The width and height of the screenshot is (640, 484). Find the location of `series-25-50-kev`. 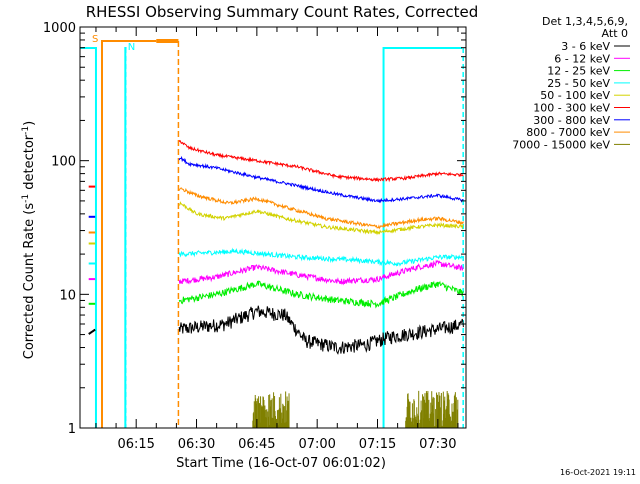

series-25-50-kev is located at coordinates (276, 257).